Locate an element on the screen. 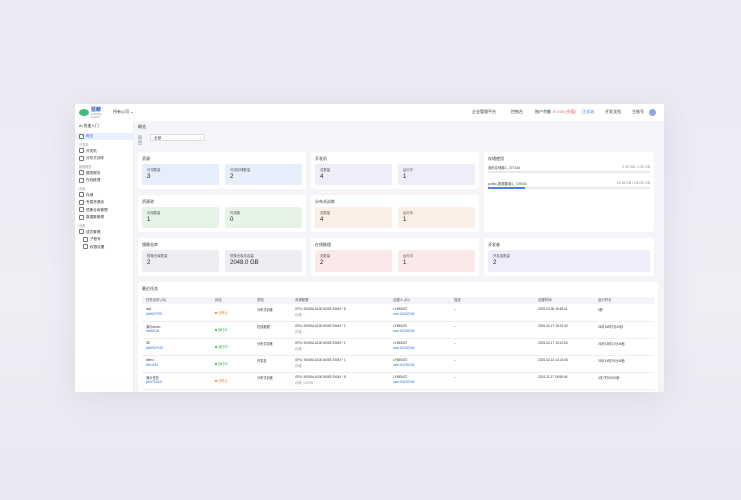  column-header: 运行时长 is located at coordinates (605, 300).